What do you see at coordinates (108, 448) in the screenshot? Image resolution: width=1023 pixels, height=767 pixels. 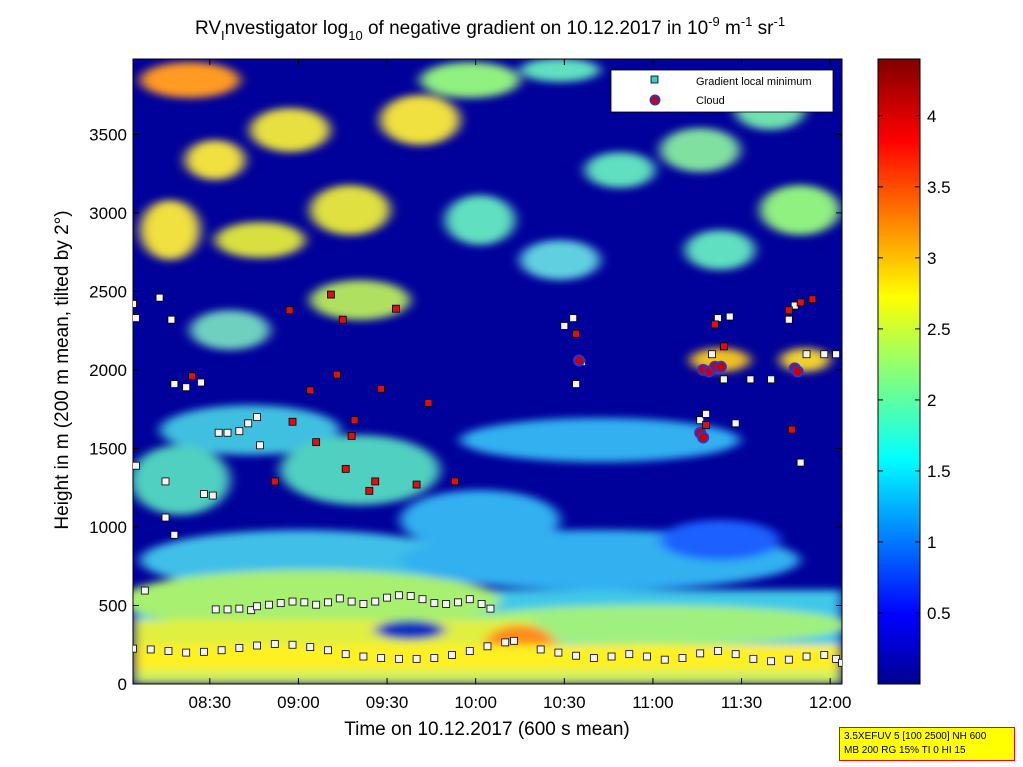 I see `y-tick-label: 1500` at bounding box center [108, 448].